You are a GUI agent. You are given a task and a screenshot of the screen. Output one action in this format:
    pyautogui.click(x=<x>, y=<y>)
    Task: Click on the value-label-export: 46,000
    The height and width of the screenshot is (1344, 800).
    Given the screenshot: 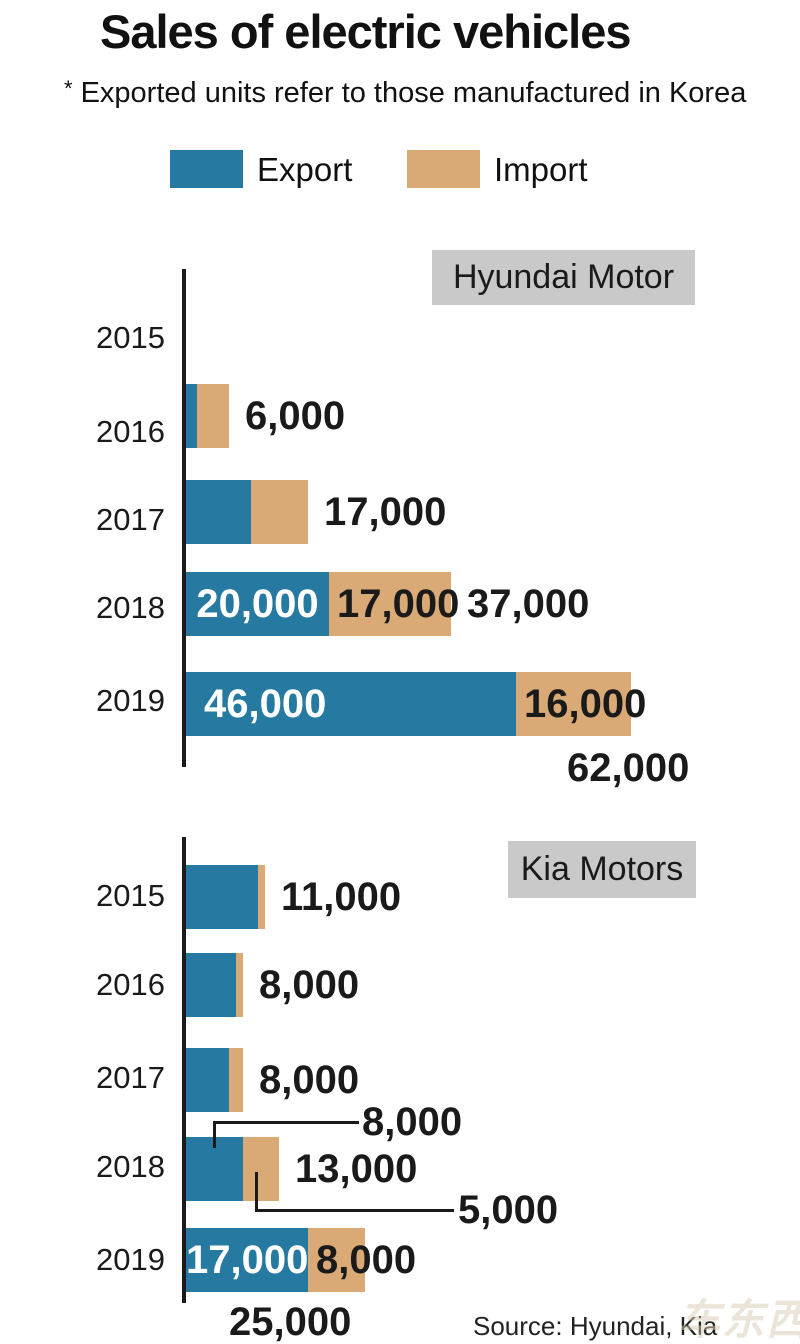 What is the action you would take?
    pyautogui.click(x=265, y=704)
    